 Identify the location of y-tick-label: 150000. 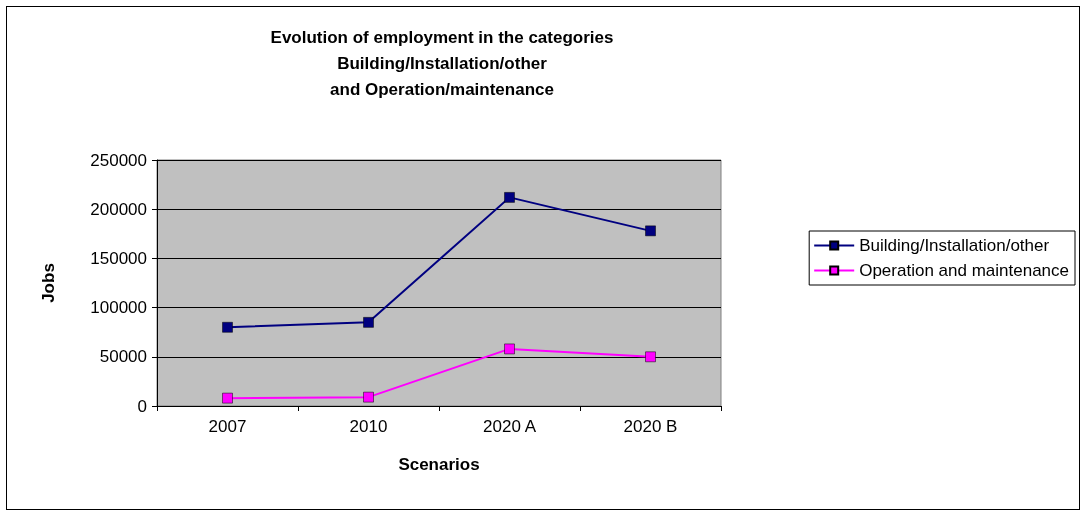
(118, 258).